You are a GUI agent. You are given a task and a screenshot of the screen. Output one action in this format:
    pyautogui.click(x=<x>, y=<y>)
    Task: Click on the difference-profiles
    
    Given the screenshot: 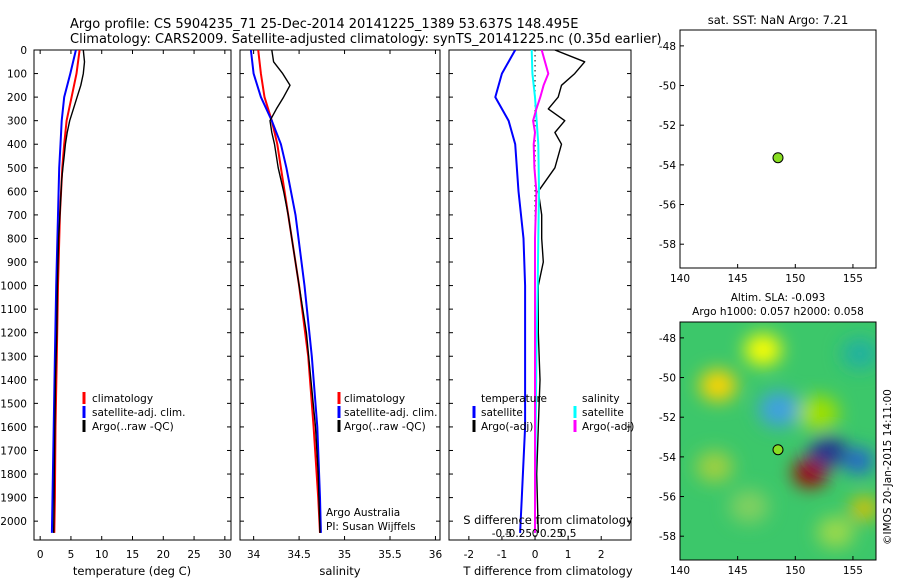 What is the action you would take?
    pyautogui.click(x=540, y=293)
    